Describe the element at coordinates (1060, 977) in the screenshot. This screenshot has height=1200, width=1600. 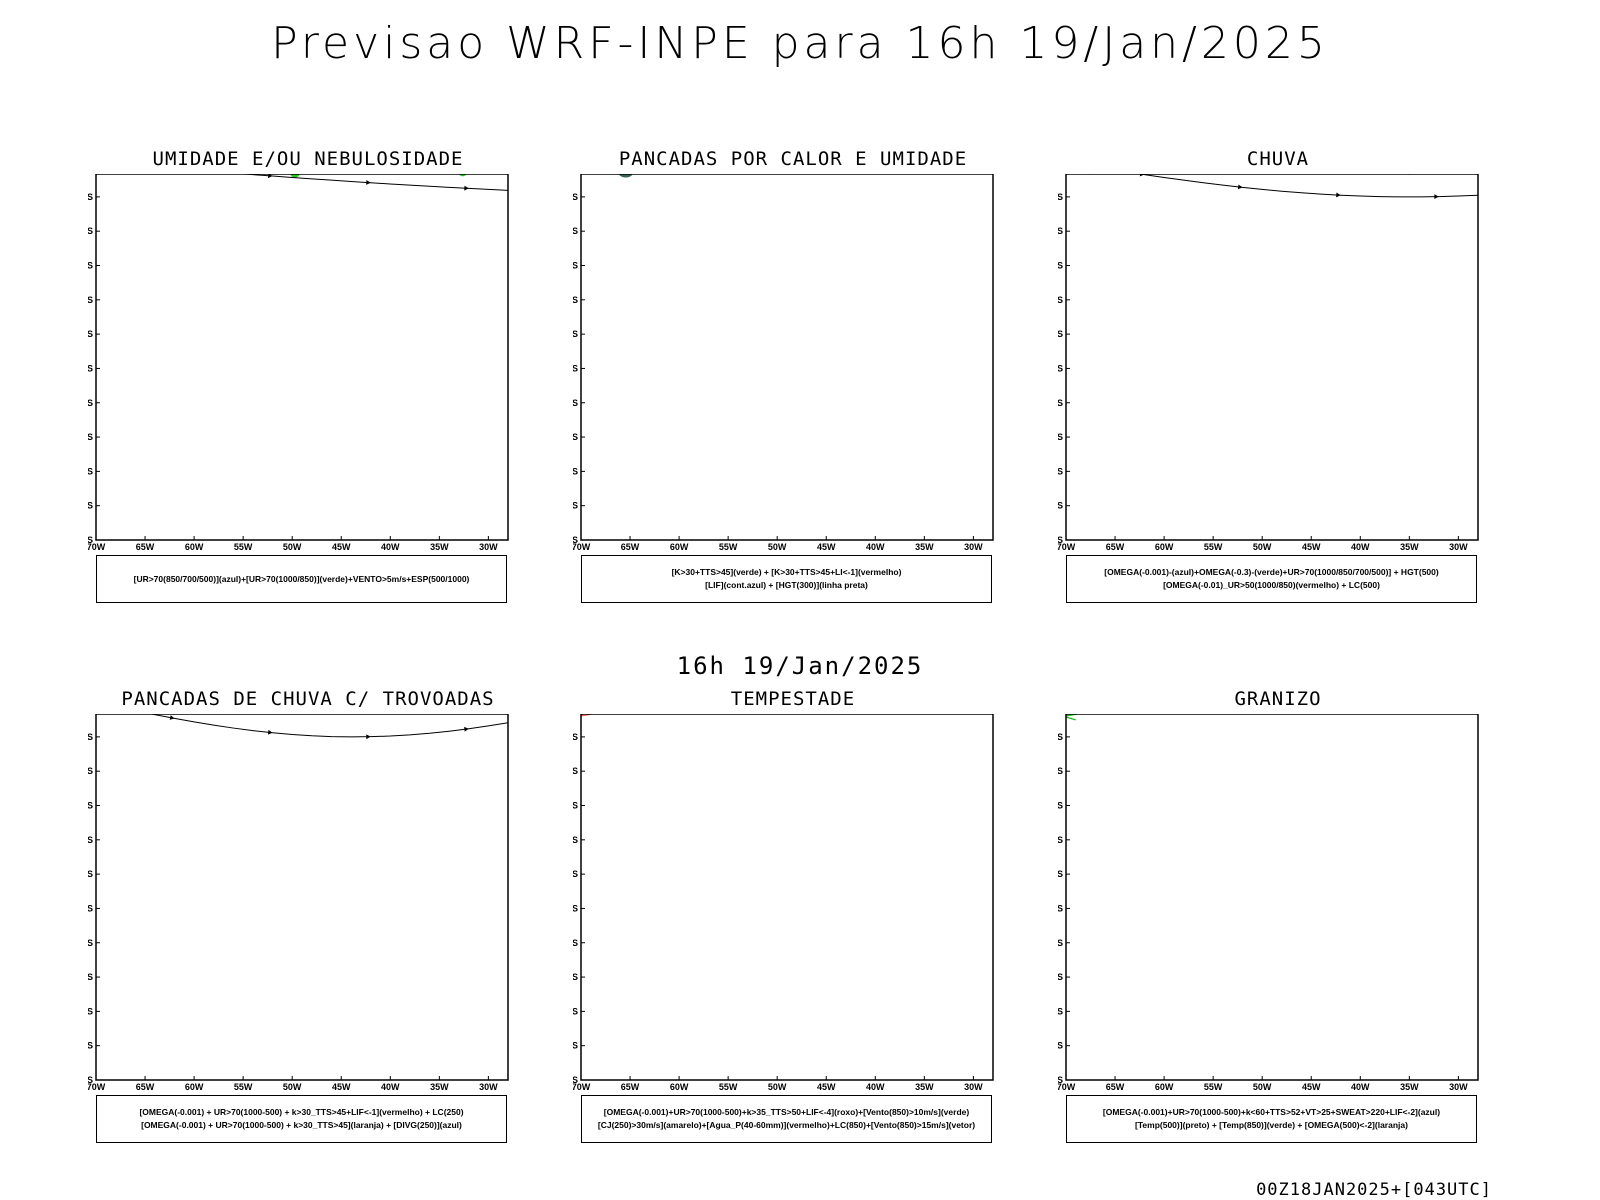
I see `lat-label: 33S` at that location.